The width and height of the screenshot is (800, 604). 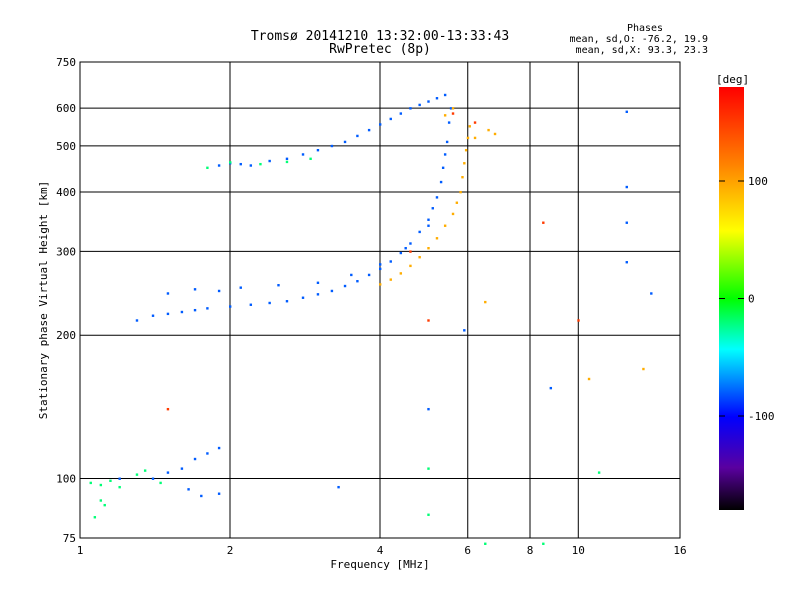 What do you see at coordinates (639, 39) in the screenshot?
I see `phases-o-stats: mean, sd,O: -76.2, 19.9` at bounding box center [639, 39].